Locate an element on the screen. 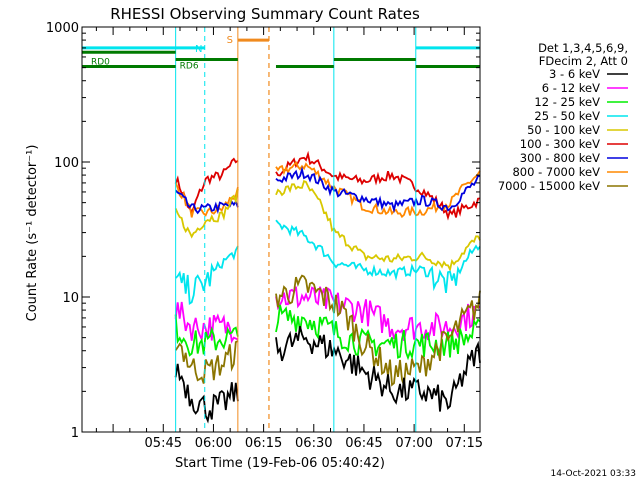  legend-entry-label-6: 100 - 300 keV is located at coordinates (560, 144).